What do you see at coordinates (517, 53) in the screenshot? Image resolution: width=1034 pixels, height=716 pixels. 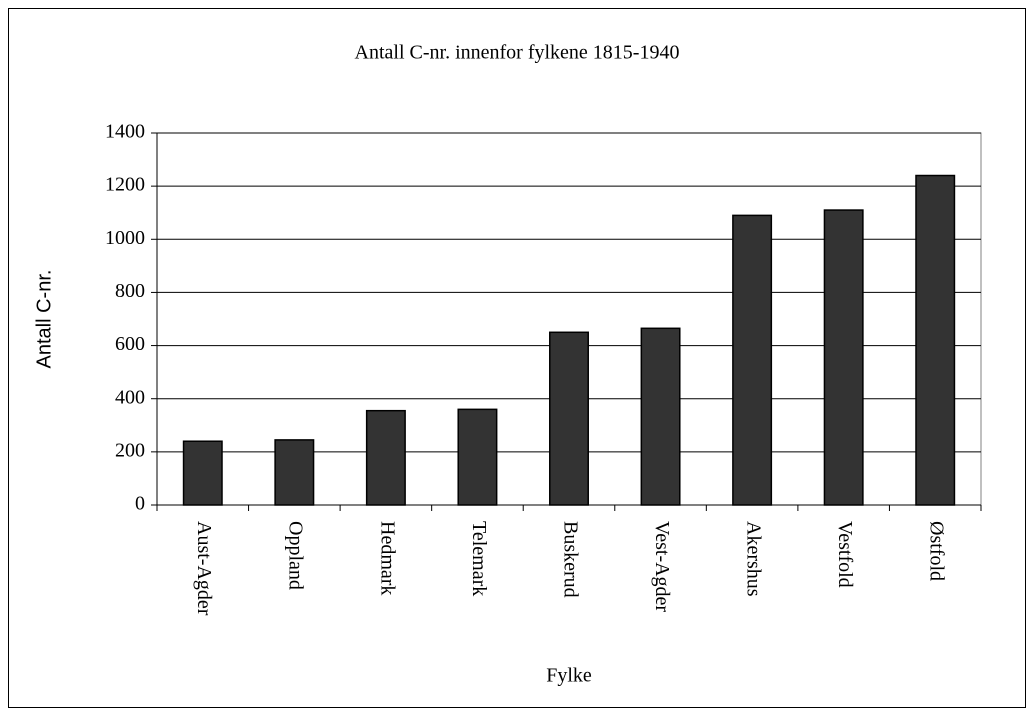 I see `chart-title: Antall C-nr. innenfor fylkene 1815-1940` at bounding box center [517, 53].